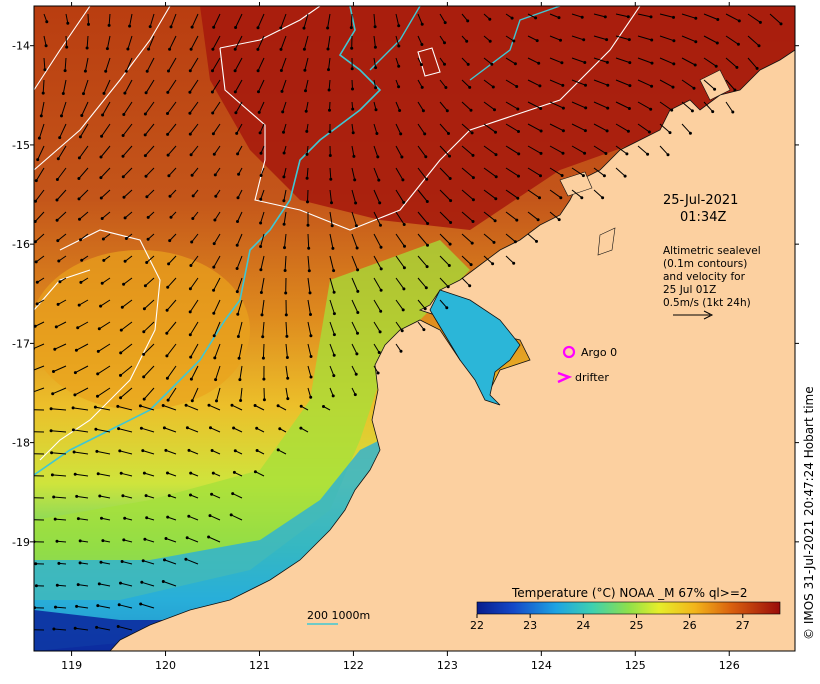 This screenshot has width=820, height=684. Describe the element at coordinates (636, 625) in the screenshot. I see `colorbar-tick-label: 25` at that location.